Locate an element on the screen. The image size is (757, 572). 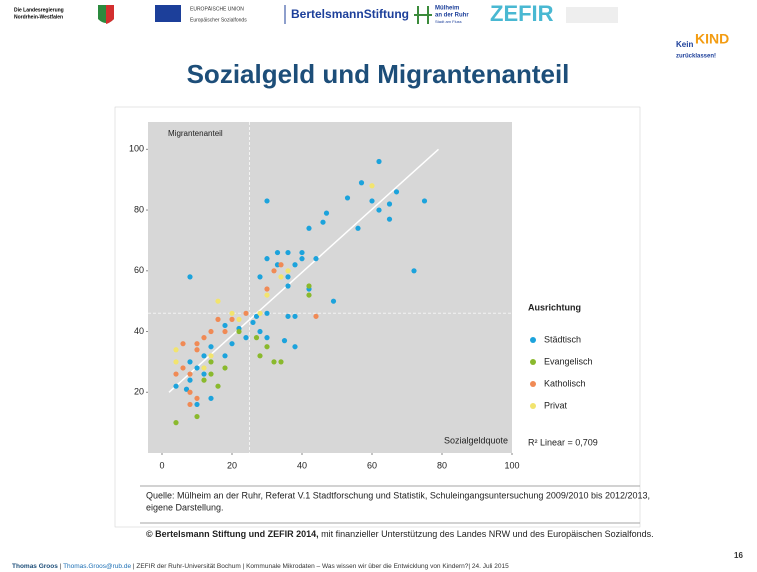
kein-kind: KIND is located at coordinates (712, 39).